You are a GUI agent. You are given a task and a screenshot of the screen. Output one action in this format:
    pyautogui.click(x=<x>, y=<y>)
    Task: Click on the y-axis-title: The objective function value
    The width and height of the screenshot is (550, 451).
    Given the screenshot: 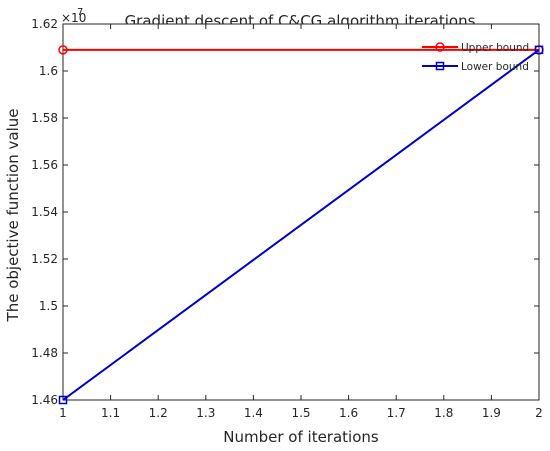 What is the action you would take?
    pyautogui.click(x=13, y=216)
    